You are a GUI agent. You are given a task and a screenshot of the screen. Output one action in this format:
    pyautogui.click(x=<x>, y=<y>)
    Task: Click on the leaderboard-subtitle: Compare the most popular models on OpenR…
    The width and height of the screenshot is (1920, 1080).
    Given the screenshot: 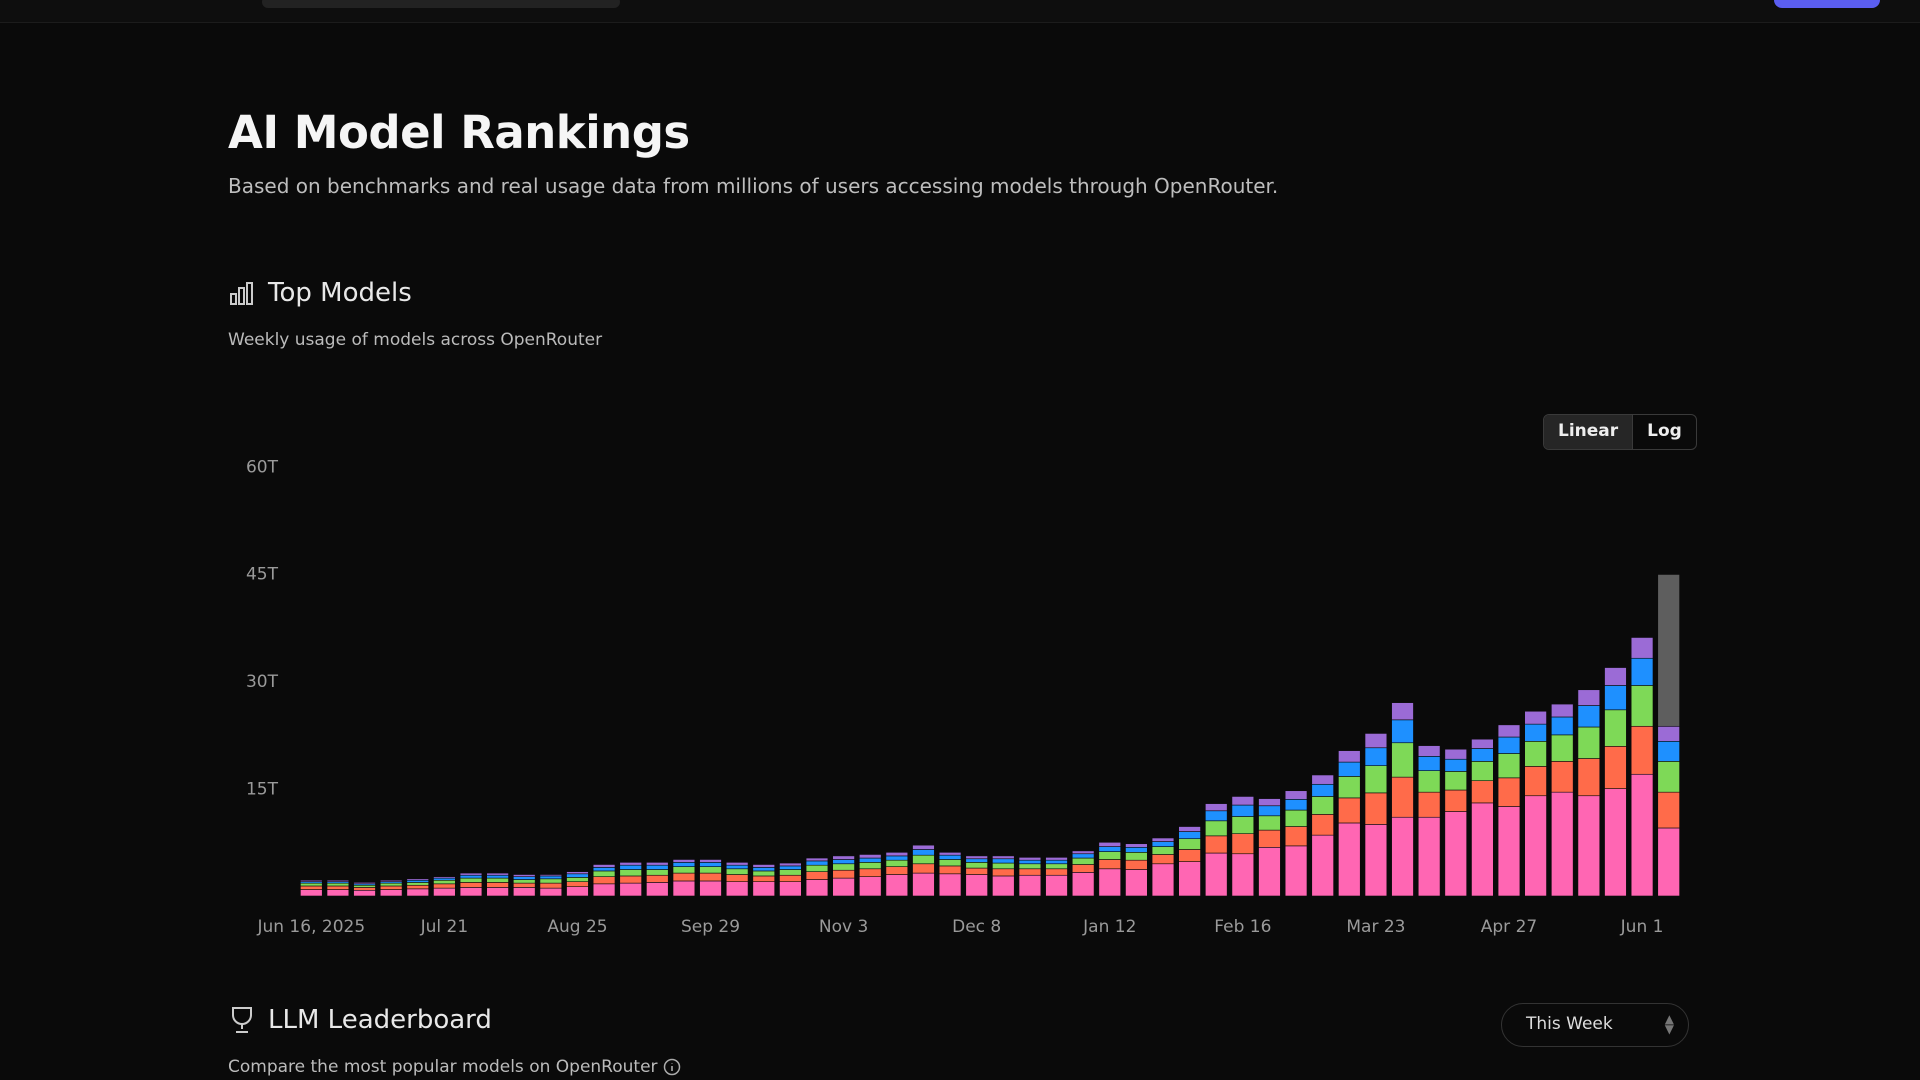 What is the action you would take?
    pyautogui.click(x=443, y=1067)
    